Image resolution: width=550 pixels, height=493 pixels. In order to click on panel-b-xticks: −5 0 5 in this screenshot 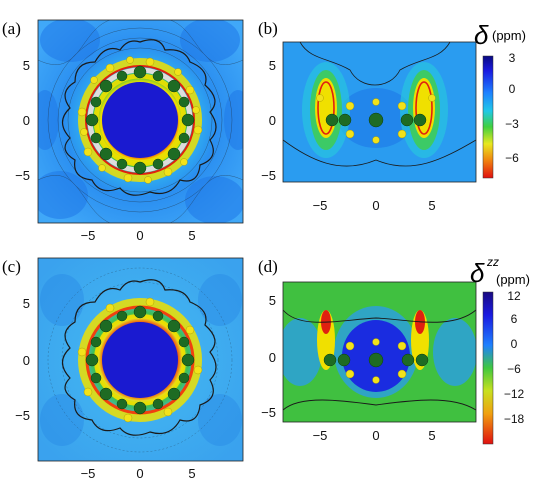, I will do `click(374, 205)`.